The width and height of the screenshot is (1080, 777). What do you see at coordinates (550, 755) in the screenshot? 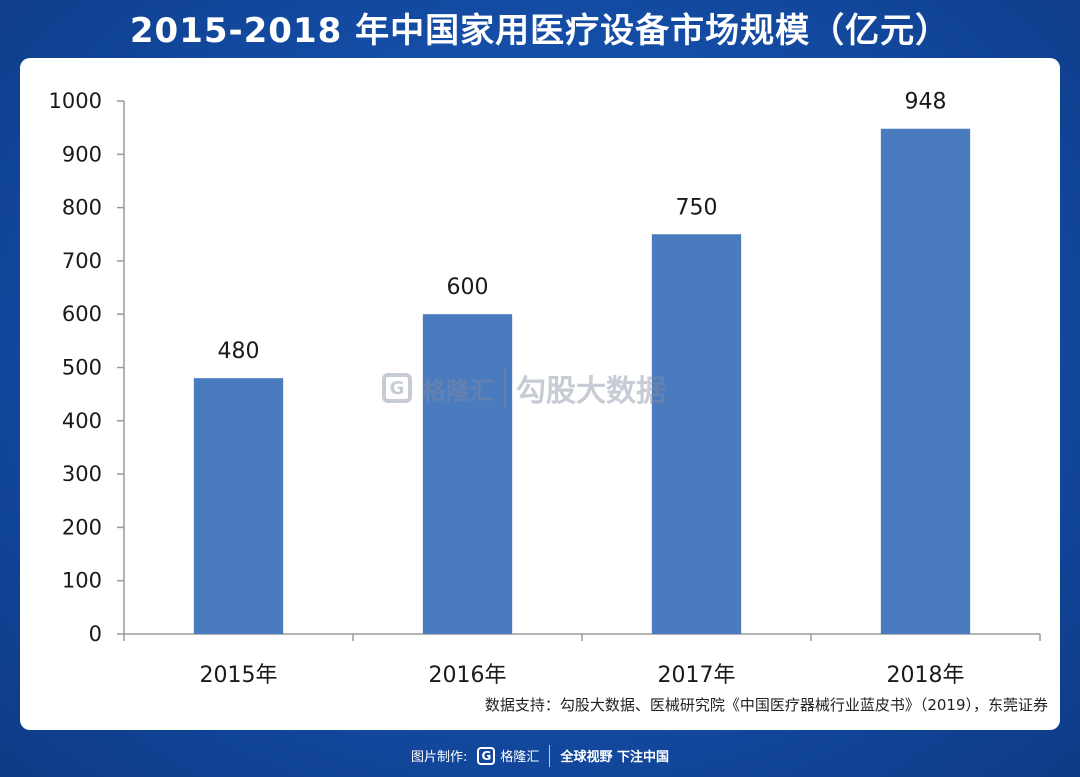
I see `footer-divider` at bounding box center [550, 755].